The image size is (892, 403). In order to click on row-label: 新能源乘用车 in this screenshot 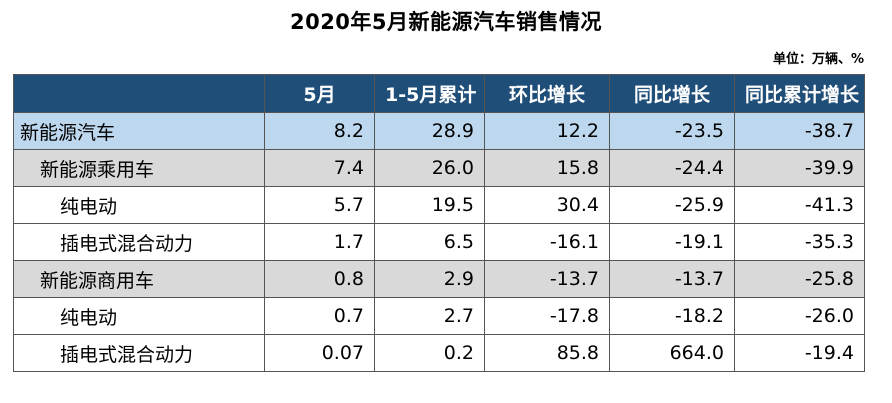, I will do `click(139, 168)`.